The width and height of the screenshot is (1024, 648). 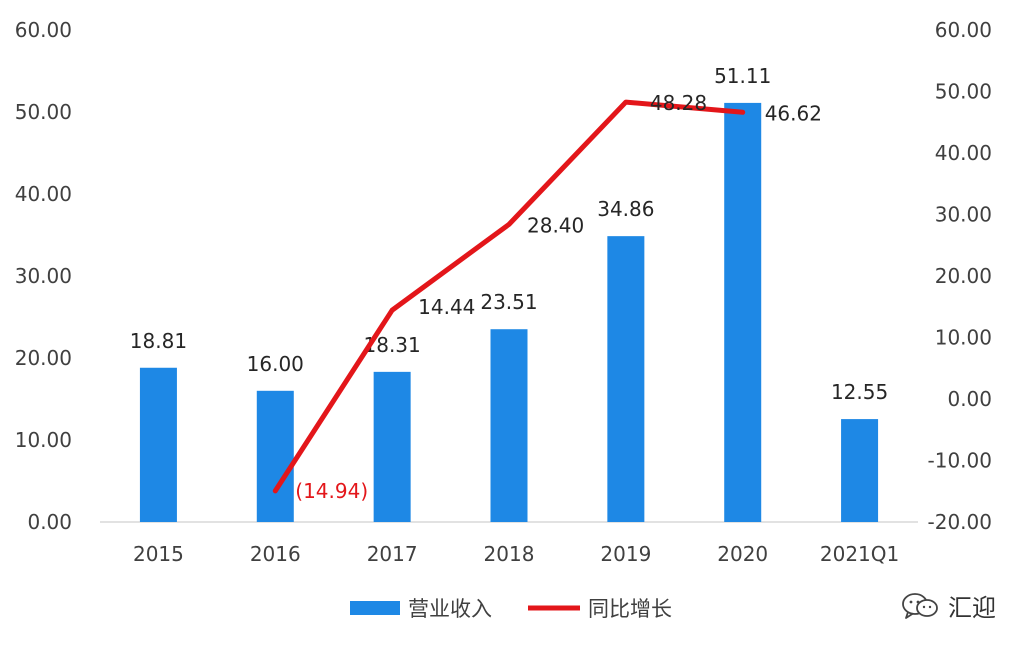 What do you see at coordinates (511, 609) in the screenshot?
I see `legend: 营业收入 同比增长` at bounding box center [511, 609].